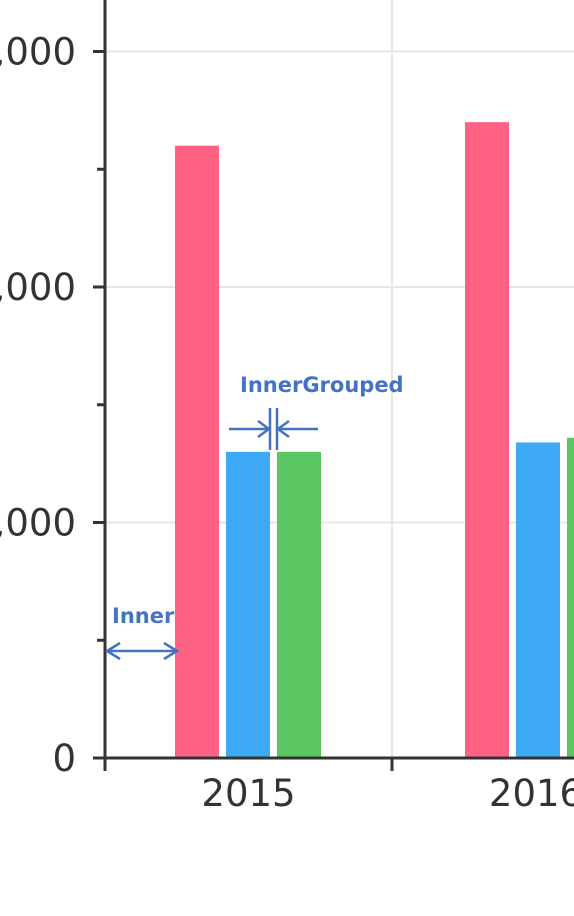  What do you see at coordinates (142, 632) in the screenshot?
I see `inner-spacing-annotation: Inner` at bounding box center [142, 632].